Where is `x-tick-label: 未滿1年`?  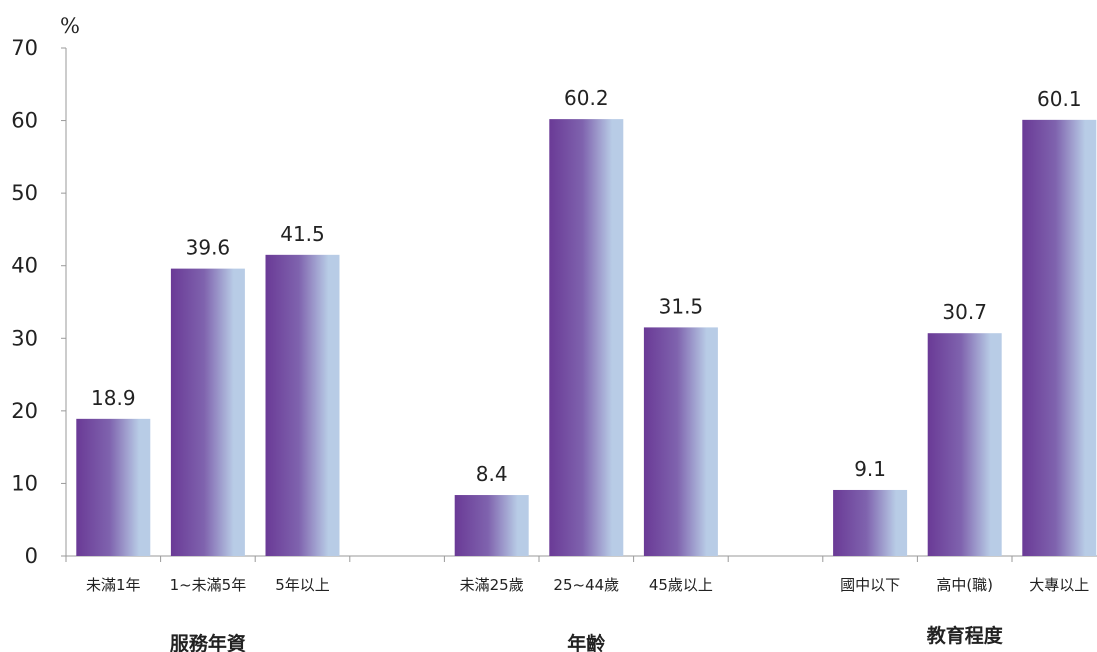 x-tick-label: 未滿1年 is located at coordinates (113, 585).